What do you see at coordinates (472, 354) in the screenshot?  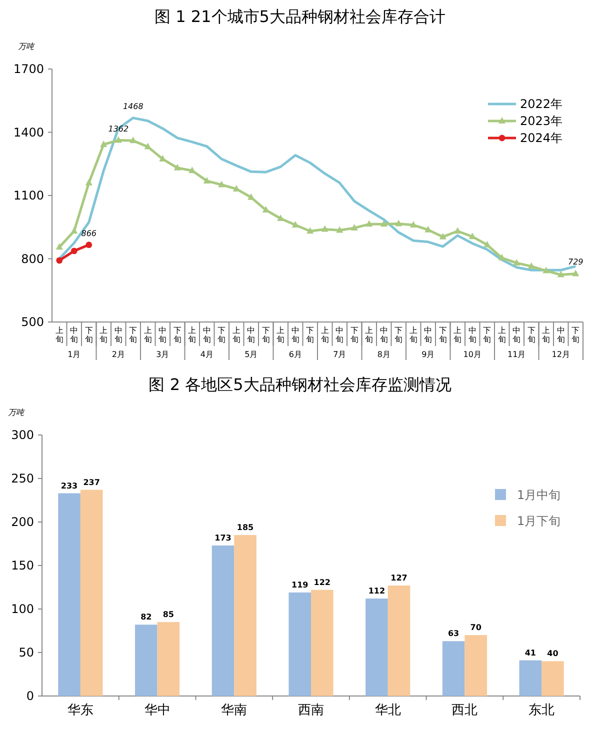 I see `text: 10月` at bounding box center [472, 354].